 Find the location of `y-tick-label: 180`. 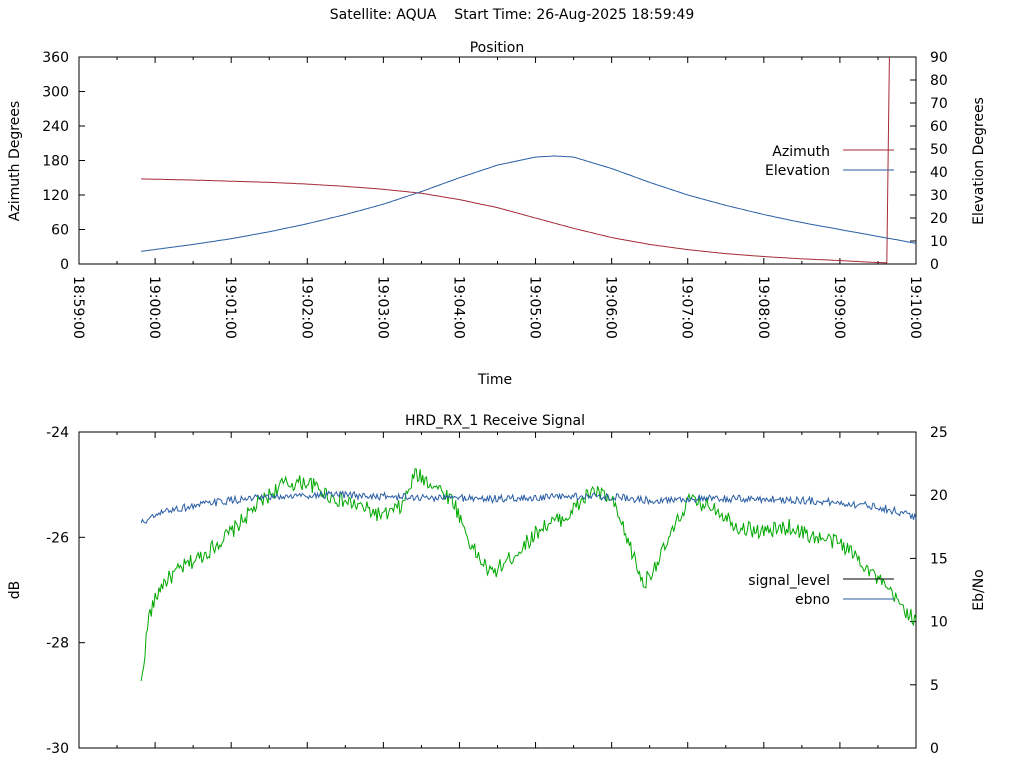

y-tick-label: 180 is located at coordinates (55, 162).